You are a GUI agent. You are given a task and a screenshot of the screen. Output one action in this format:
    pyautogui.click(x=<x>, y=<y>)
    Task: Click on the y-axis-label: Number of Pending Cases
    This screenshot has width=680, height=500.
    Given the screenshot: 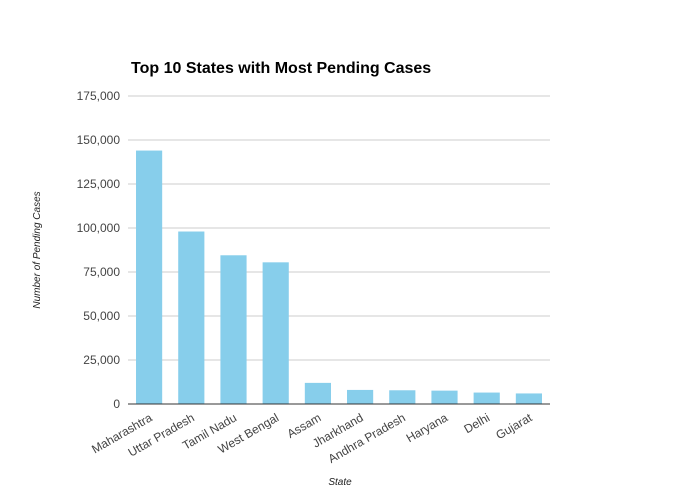 What is the action you would take?
    pyautogui.click(x=37, y=249)
    